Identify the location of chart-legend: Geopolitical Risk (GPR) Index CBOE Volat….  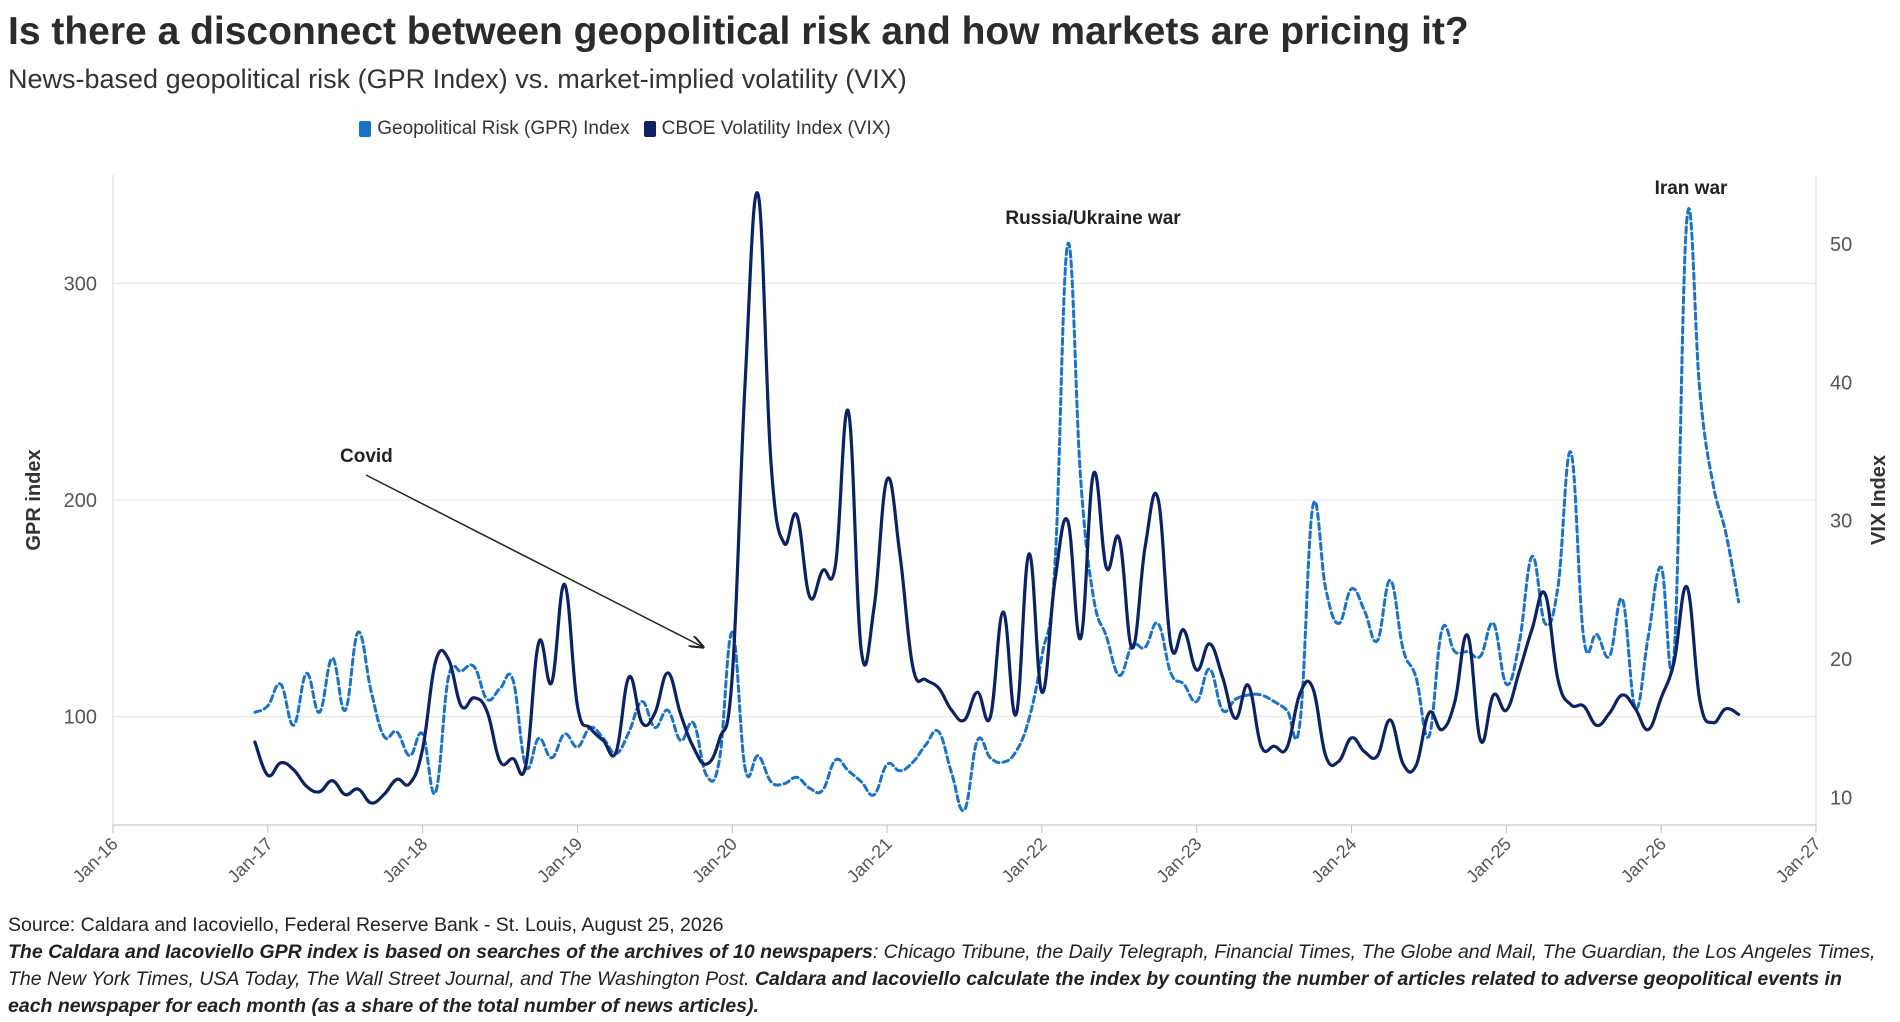
(625, 129).